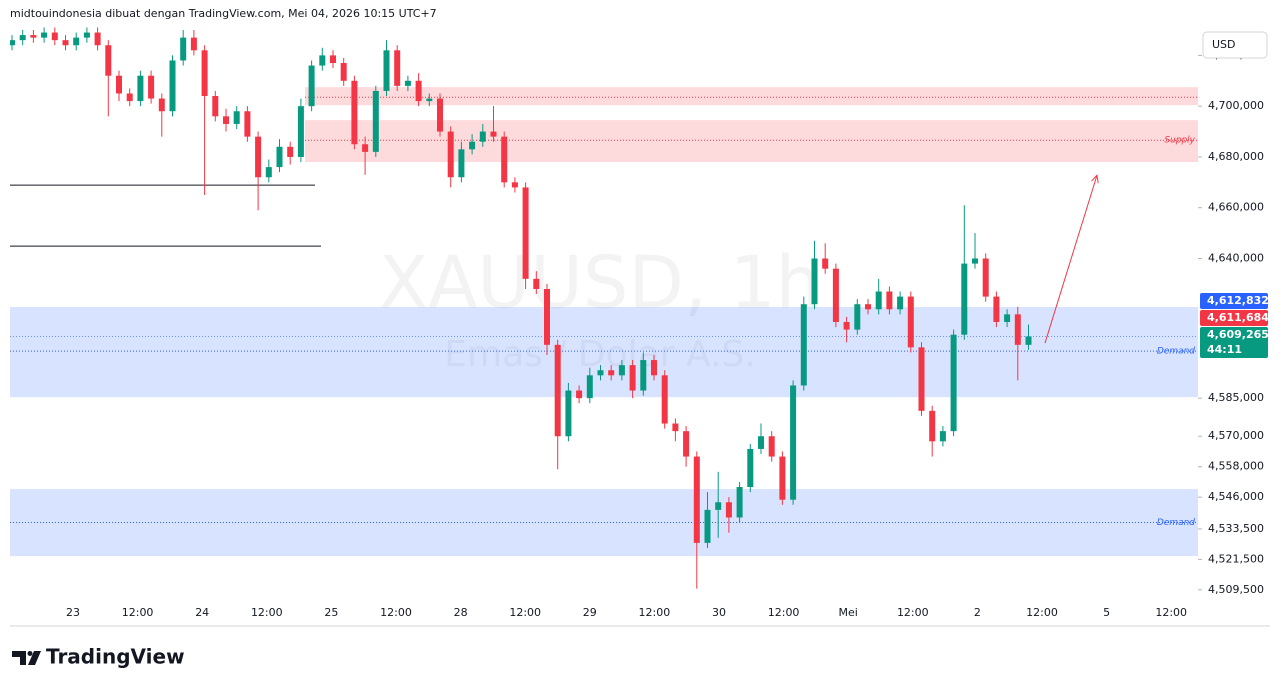 The image size is (1281, 688). What do you see at coordinates (1236, 589) in the screenshot?
I see `y-tick-label: 4,509,500` at bounding box center [1236, 589].